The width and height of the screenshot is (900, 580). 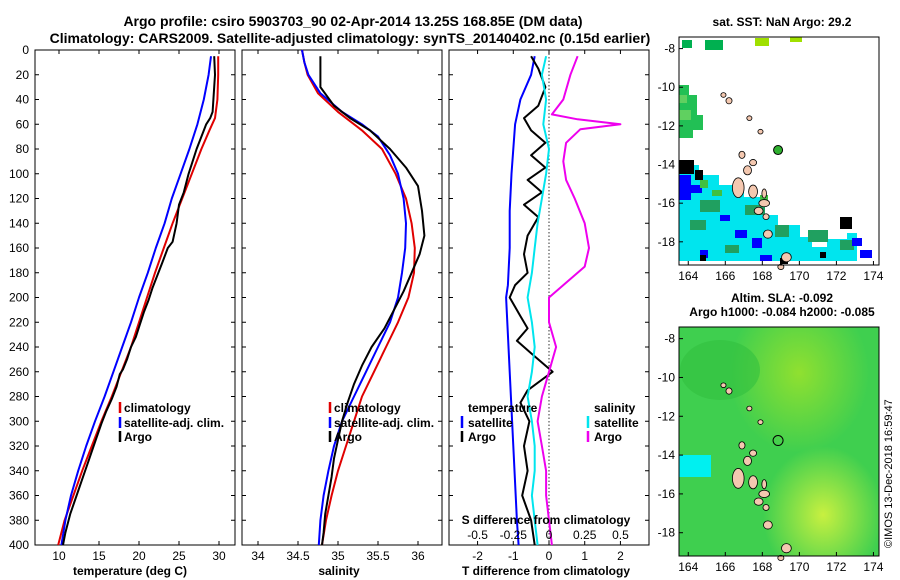 I want to click on legend-temperature-title: temperature, so click(x=503, y=408).